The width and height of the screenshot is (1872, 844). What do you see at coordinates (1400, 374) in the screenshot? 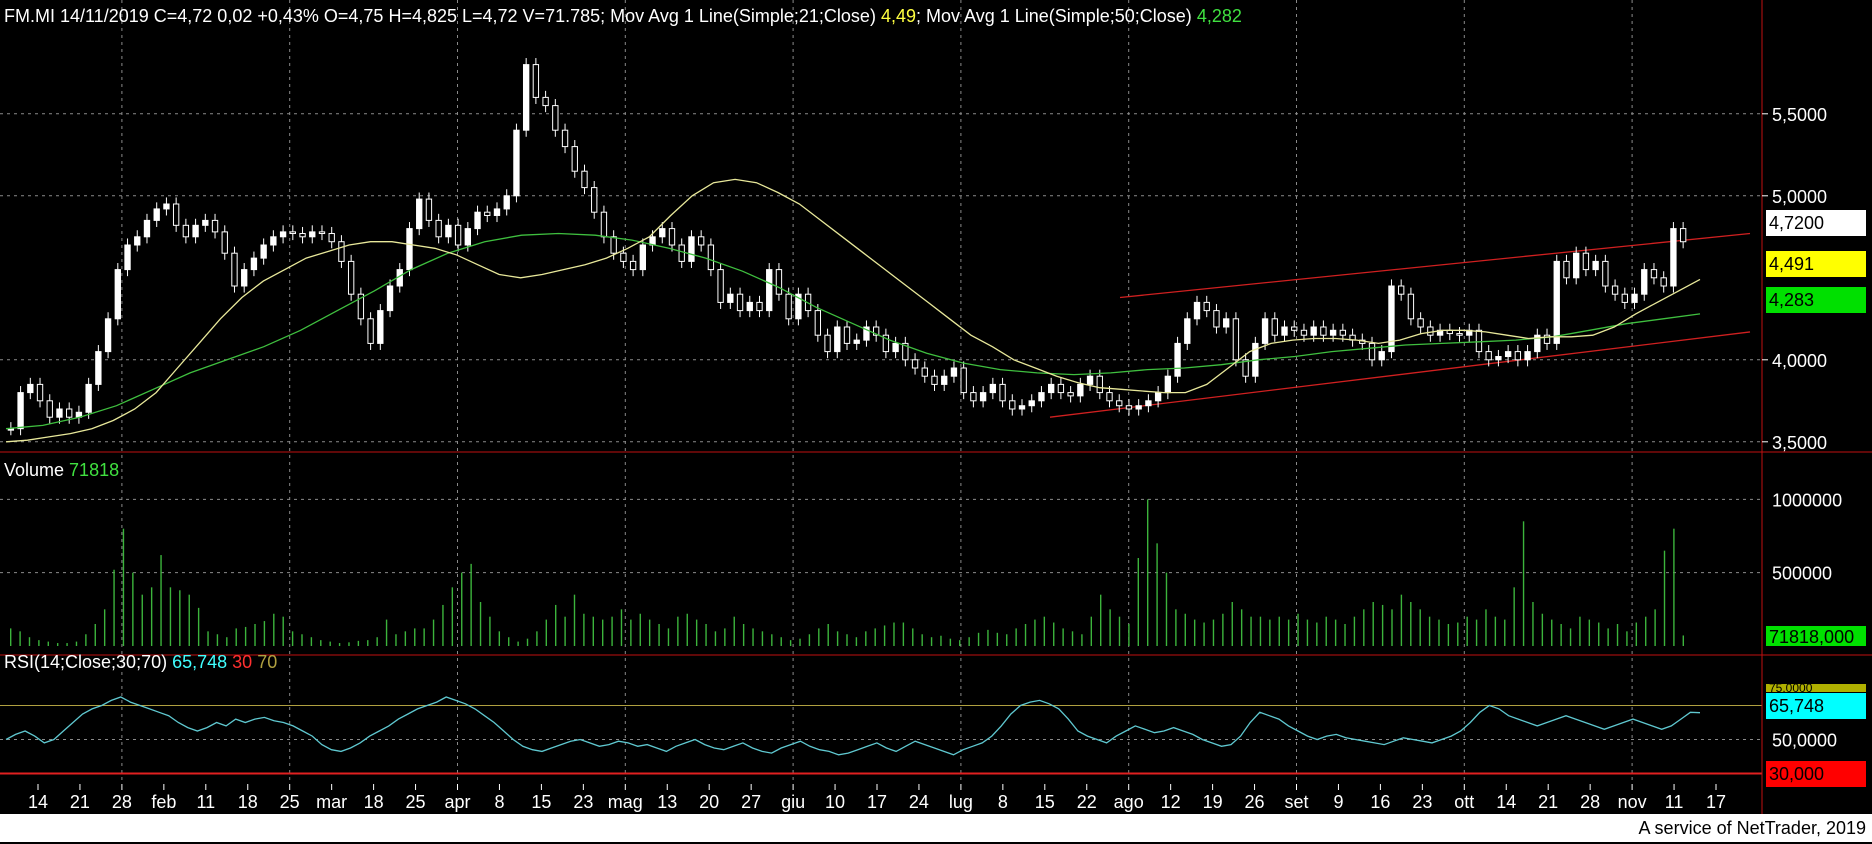
I see `channel-lower-line` at bounding box center [1400, 374].